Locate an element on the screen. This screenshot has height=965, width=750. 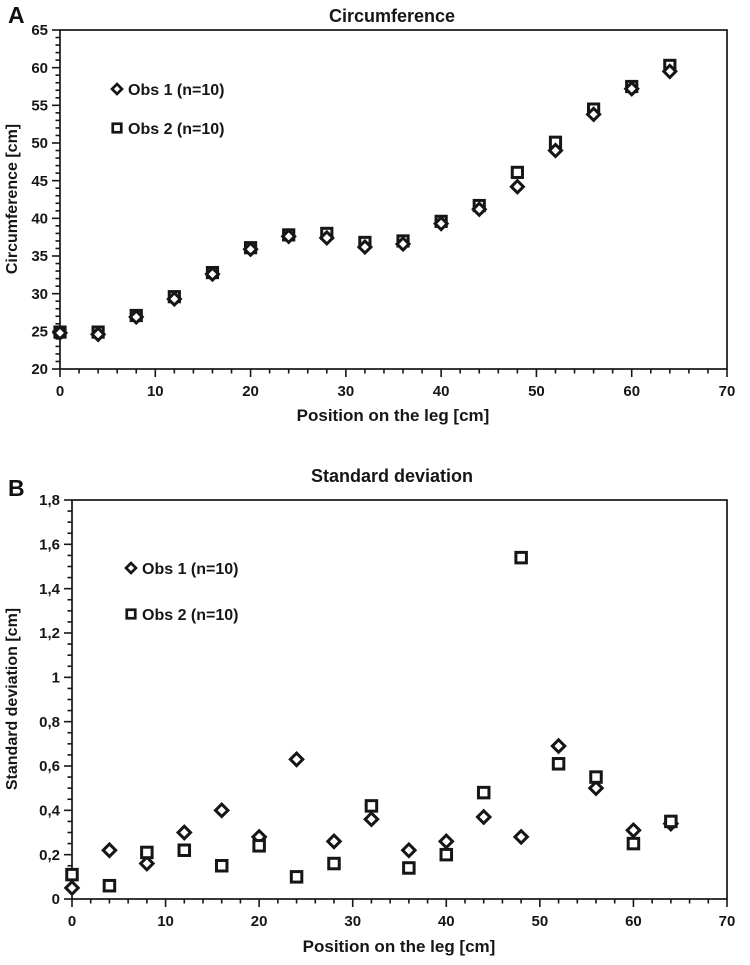
y-tick-label: 1,8 is located at coordinates (49, 500).